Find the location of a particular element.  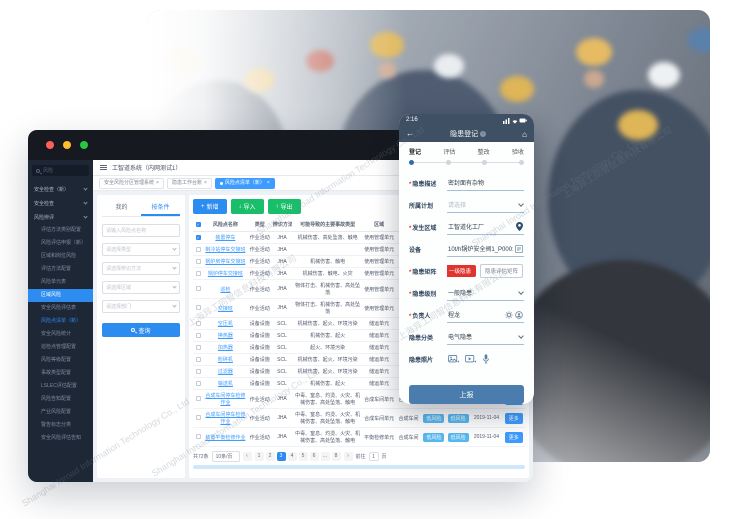

sidebar-subitem: 评估方法类别配置 is located at coordinates (61, 230).